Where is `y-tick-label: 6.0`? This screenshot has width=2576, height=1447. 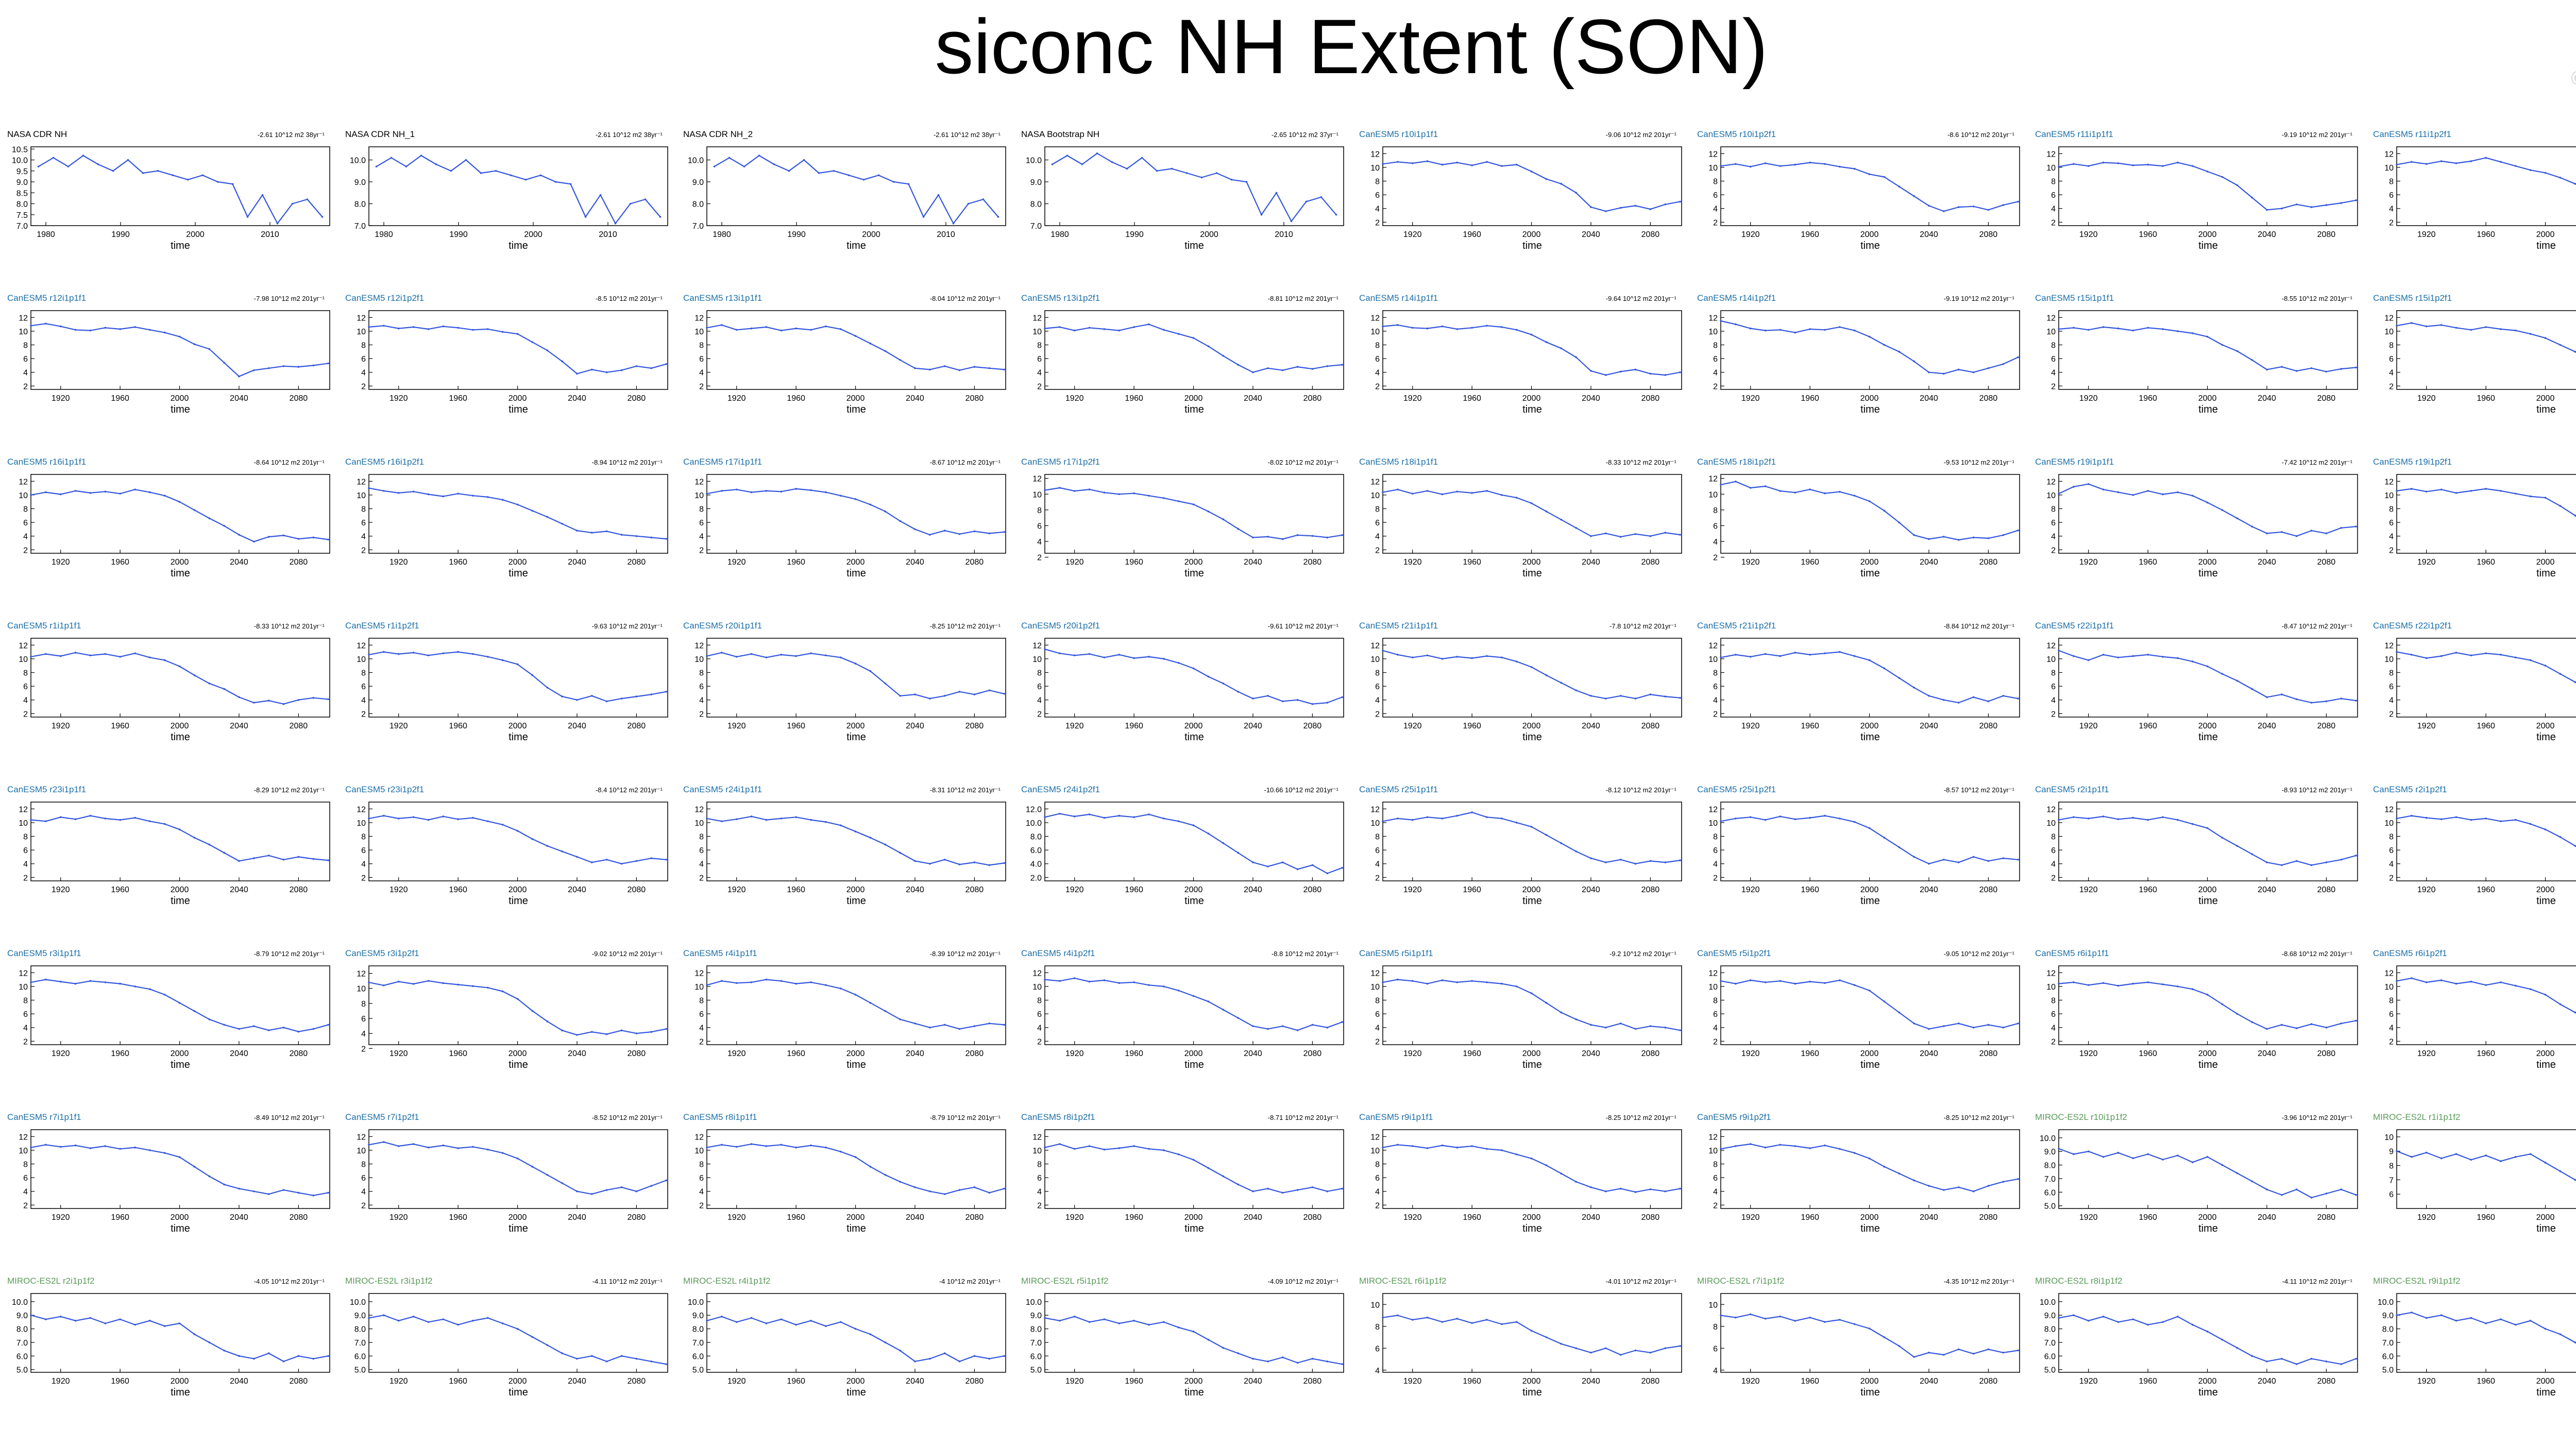
y-tick-label: 6.0 is located at coordinates (2050, 1356).